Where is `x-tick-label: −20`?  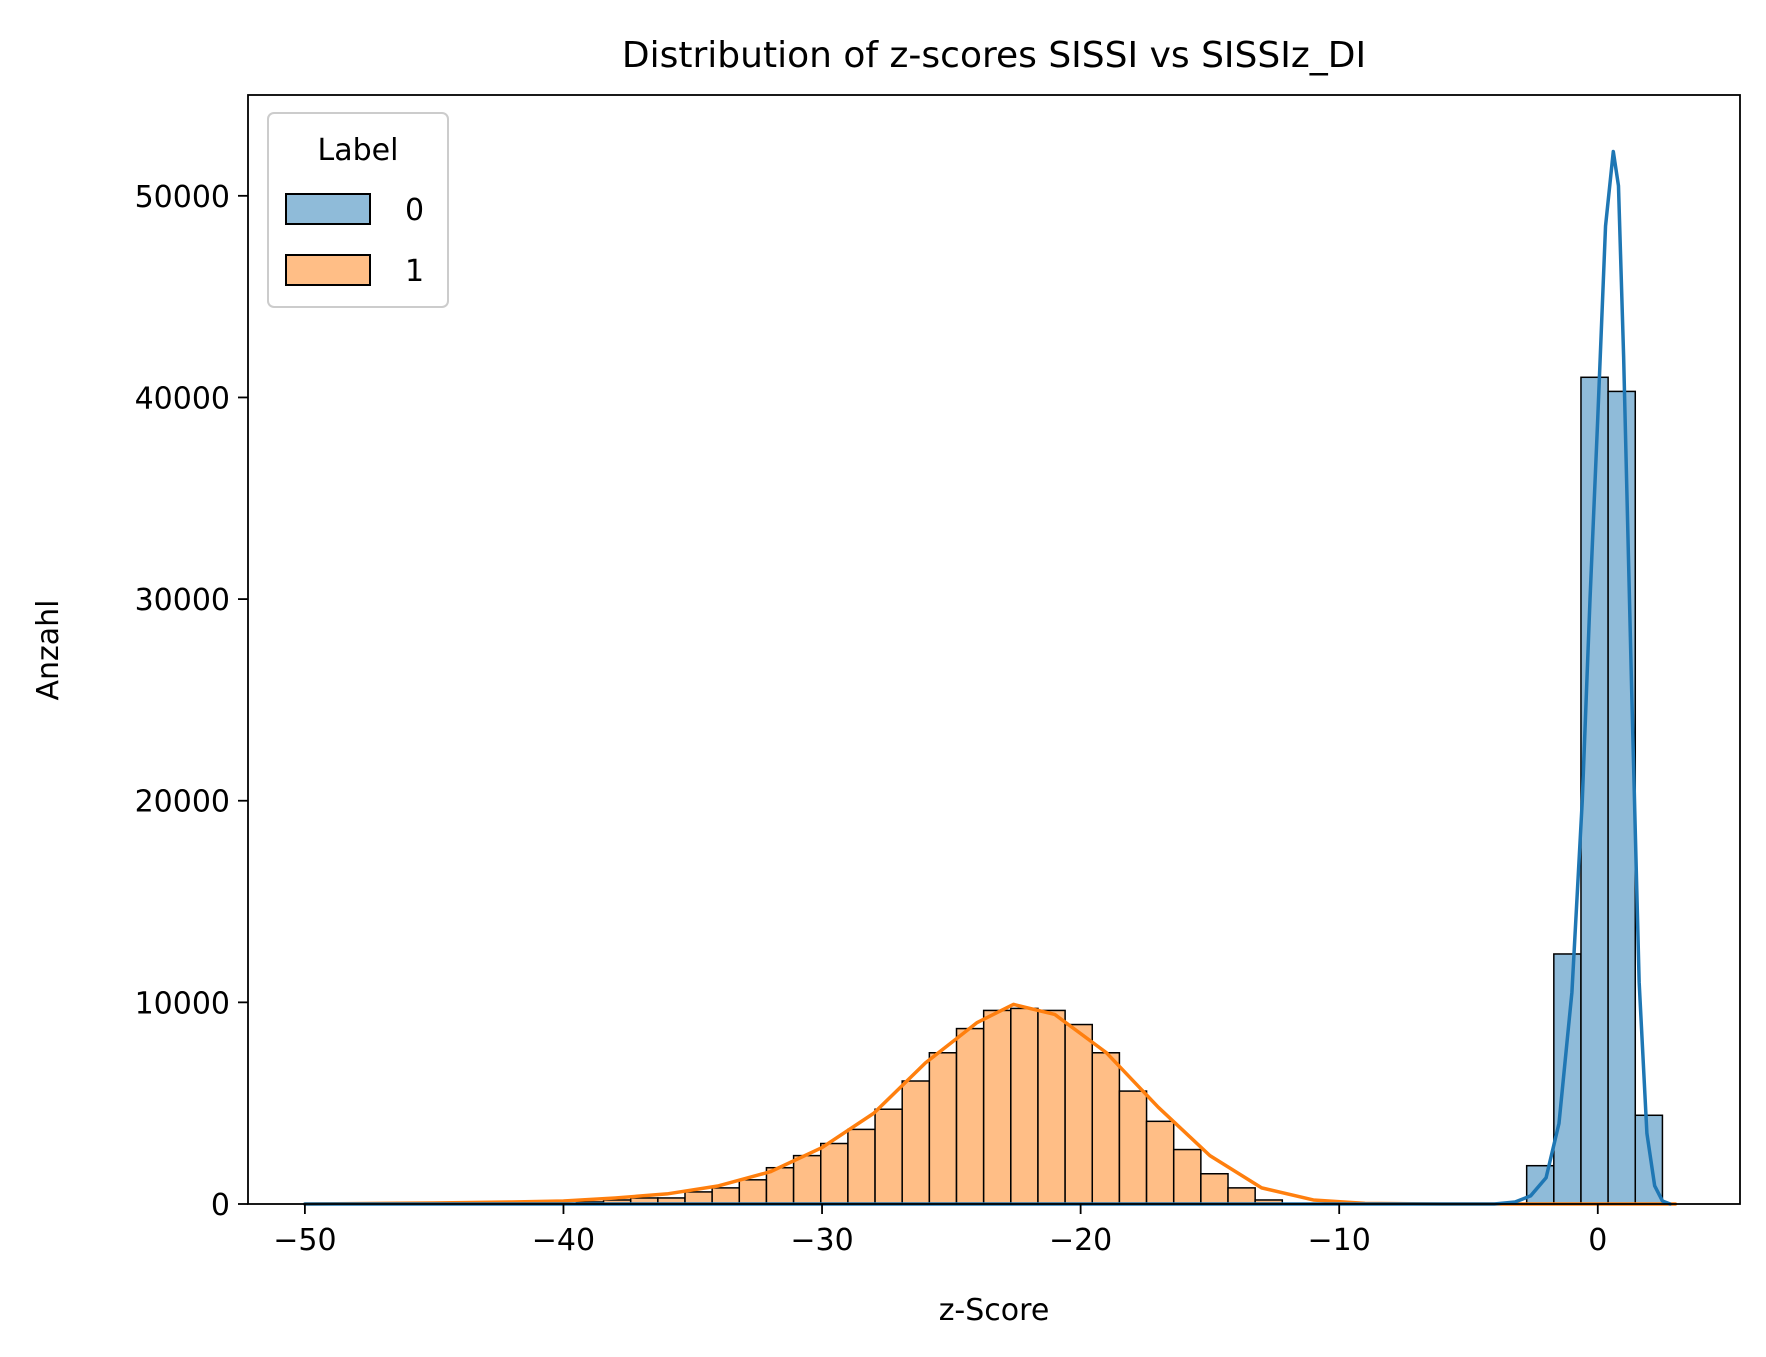
x-tick-label: −20 is located at coordinates (1080, 1240).